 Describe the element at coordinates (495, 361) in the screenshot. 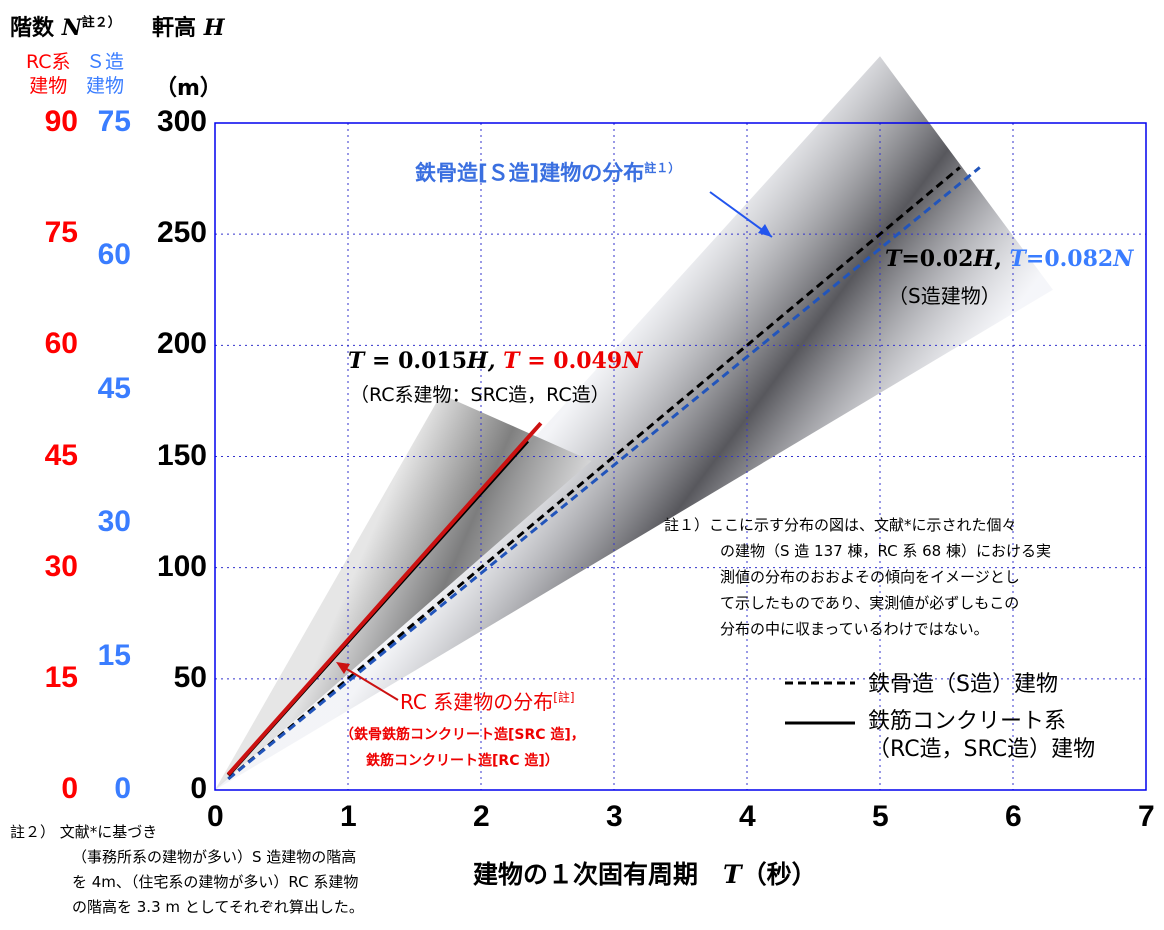

I see `rc-formula: T = 0.015H, T = 0.049N` at that location.